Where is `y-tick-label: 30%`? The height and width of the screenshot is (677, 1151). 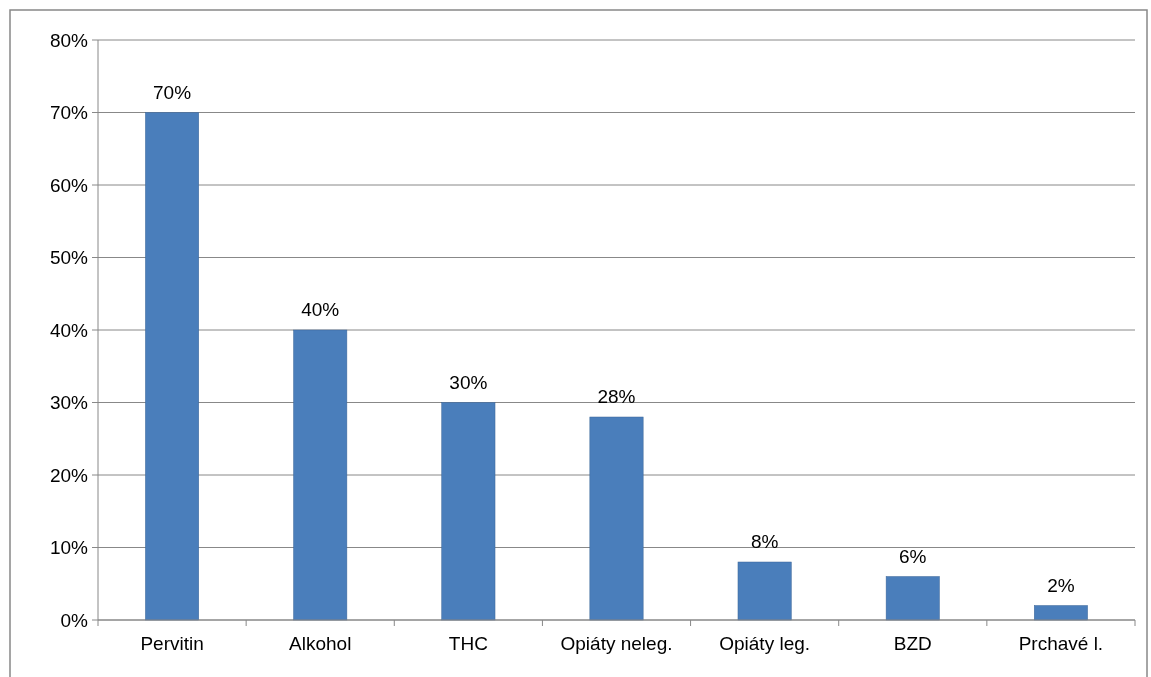 y-tick-label: 30% is located at coordinates (69, 403).